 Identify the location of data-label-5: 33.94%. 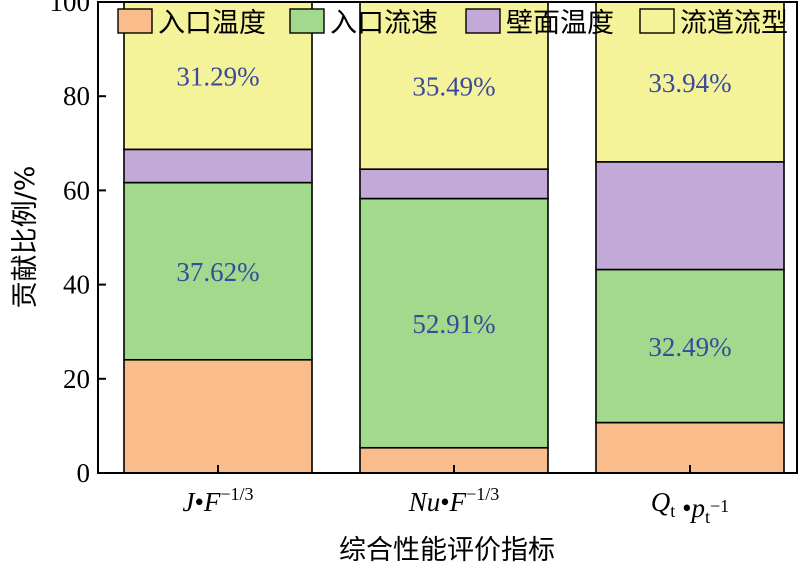
(689, 83).